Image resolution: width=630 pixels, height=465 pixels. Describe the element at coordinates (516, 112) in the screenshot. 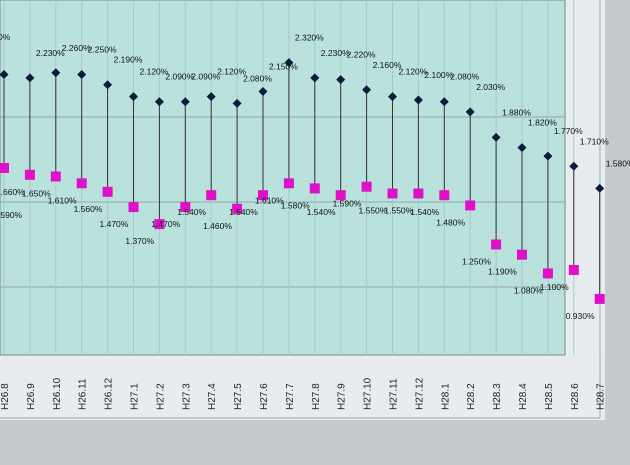

I see `upper-data-label: 1.880%` at that location.